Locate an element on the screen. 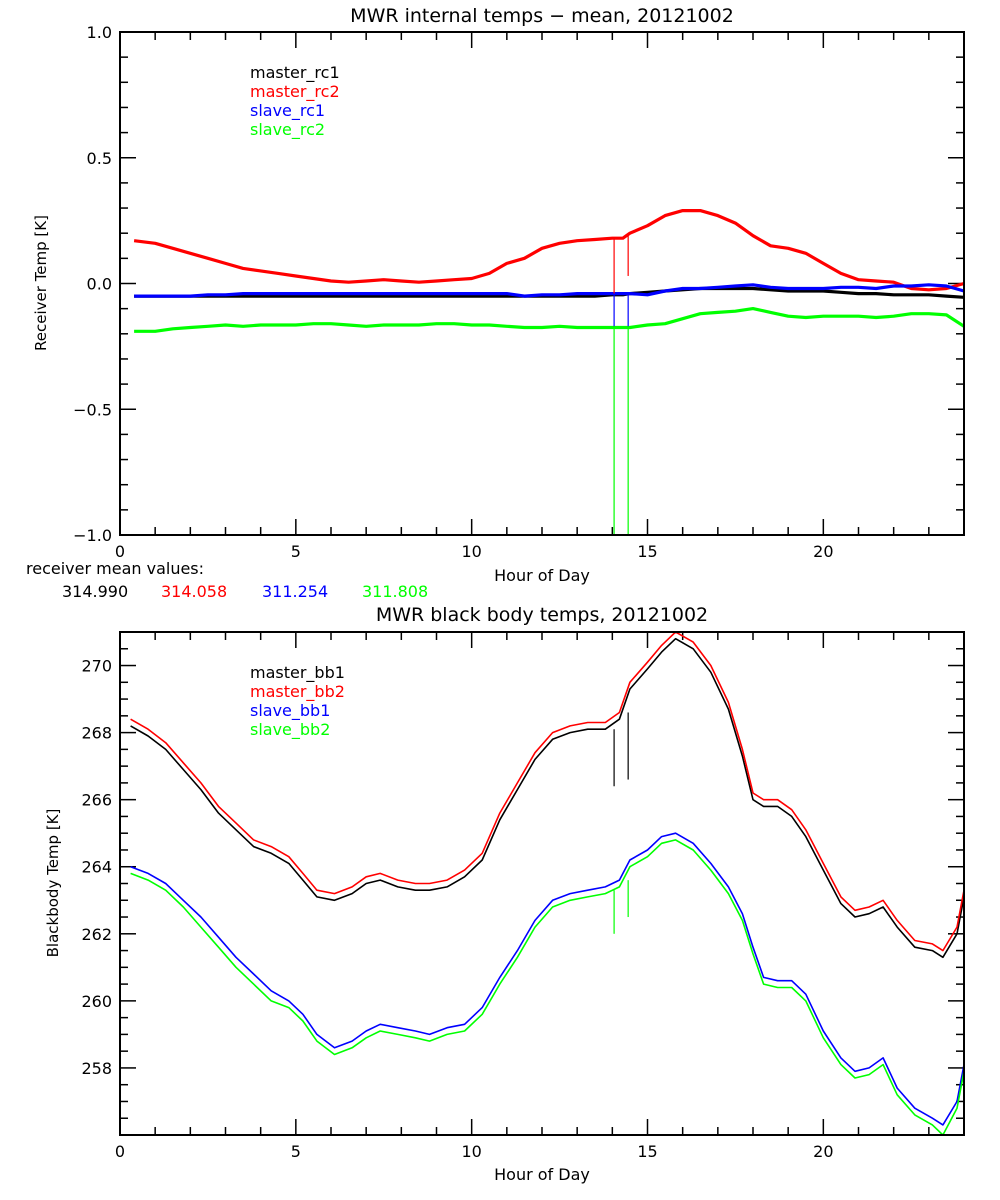  bottom-y-tick-label: 260 is located at coordinates (96, 1001).